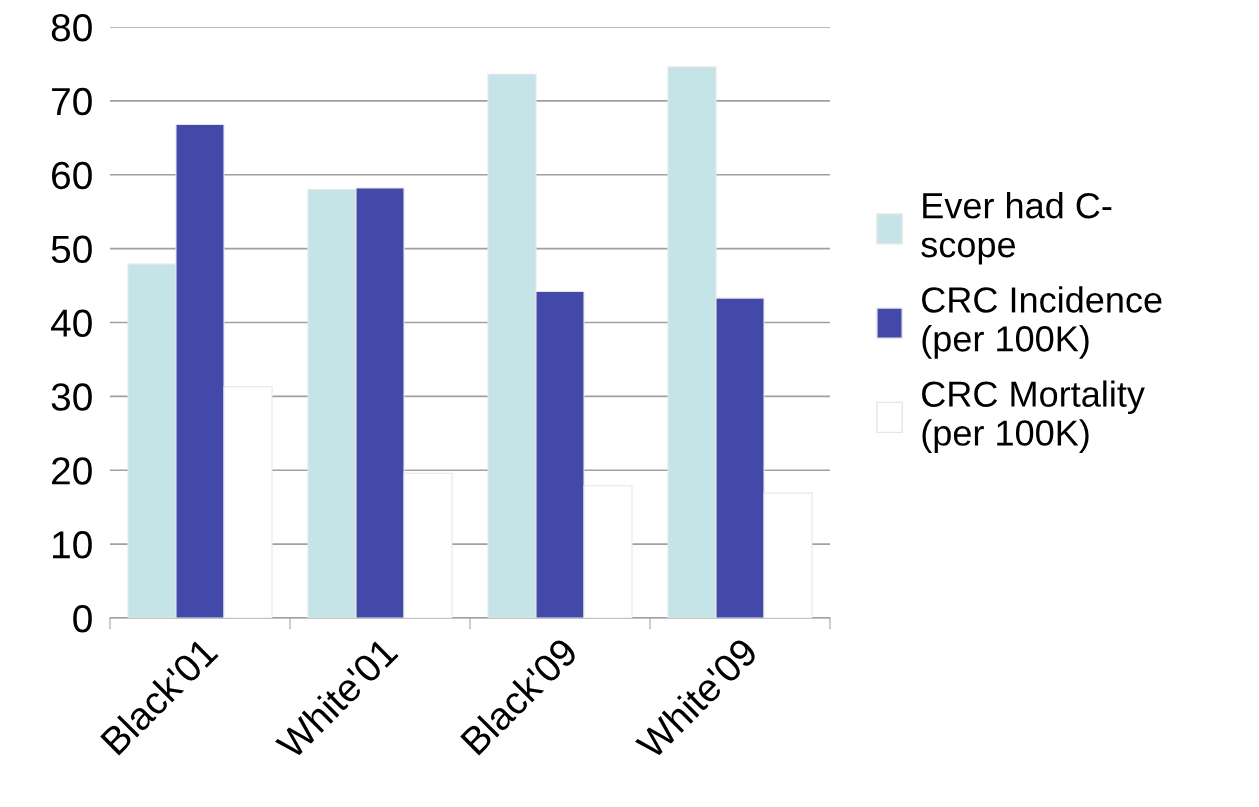  Describe the element at coordinates (72, 175) in the screenshot. I see `y-tick-label: 60` at that location.